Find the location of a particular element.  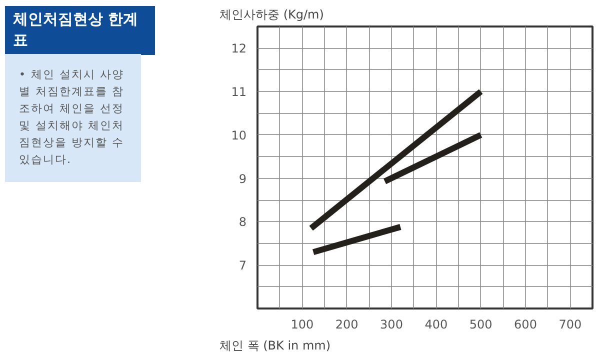

y-tick-label: 8 is located at coordinates (242, 222).